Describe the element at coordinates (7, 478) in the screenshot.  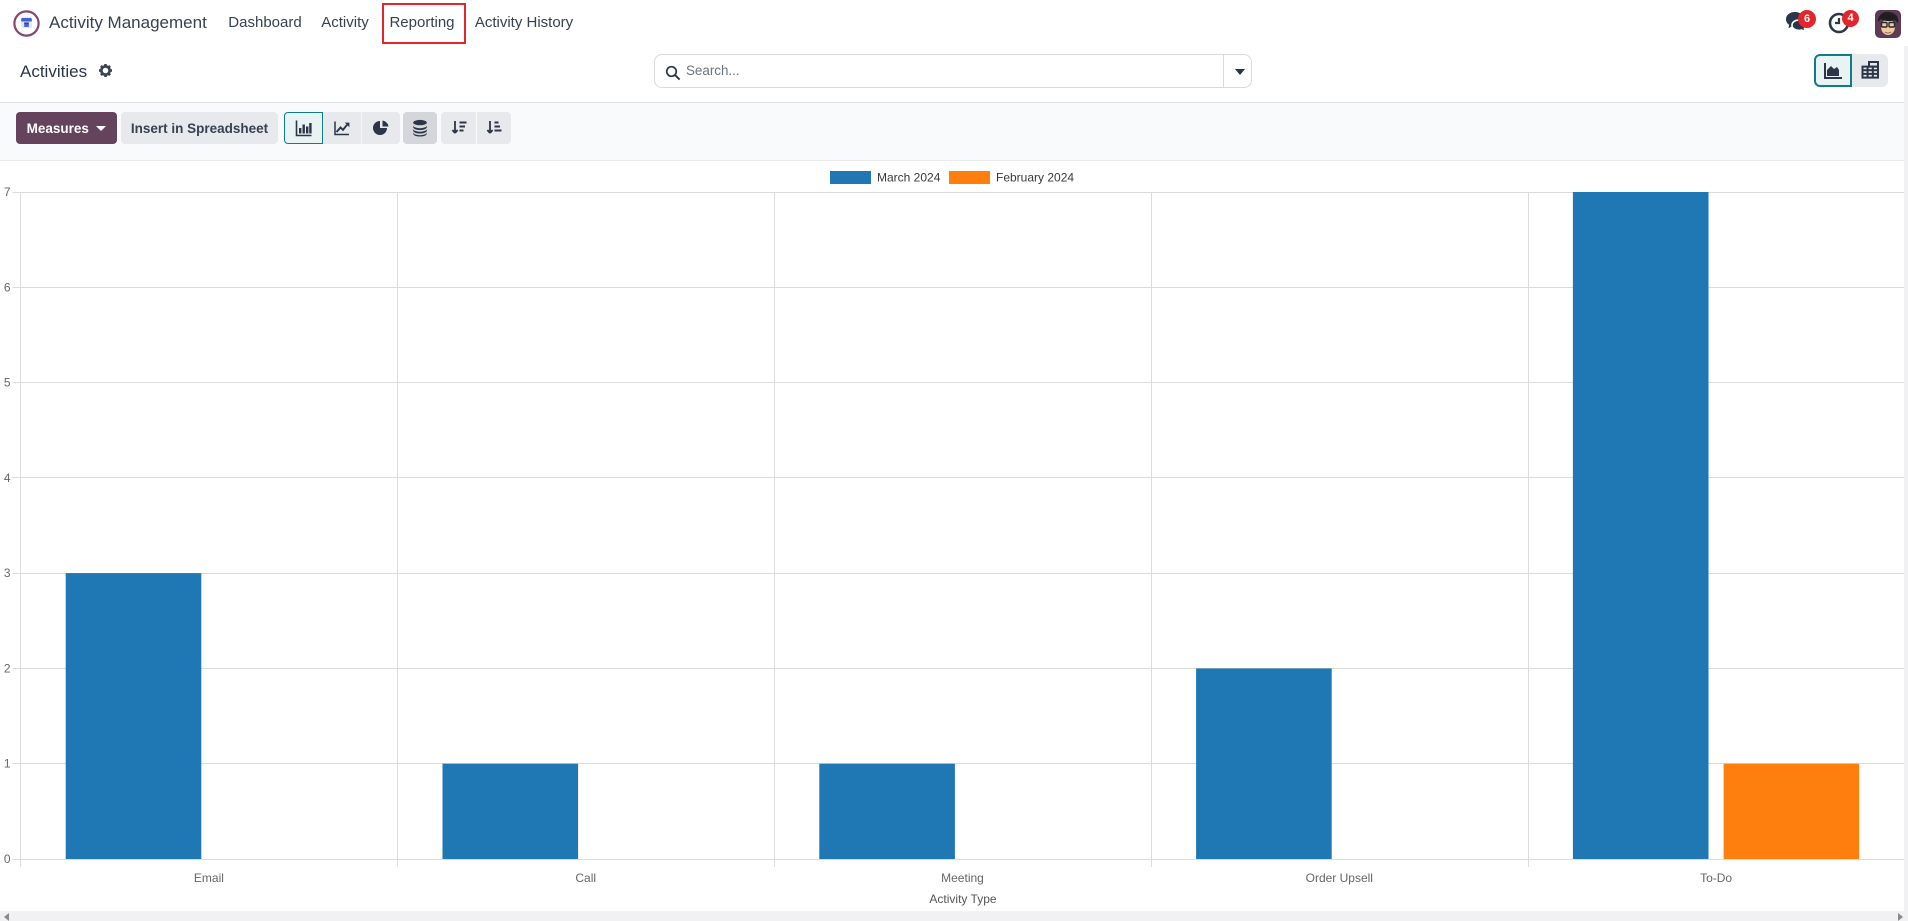
I see `svg-text: 4` at that location.